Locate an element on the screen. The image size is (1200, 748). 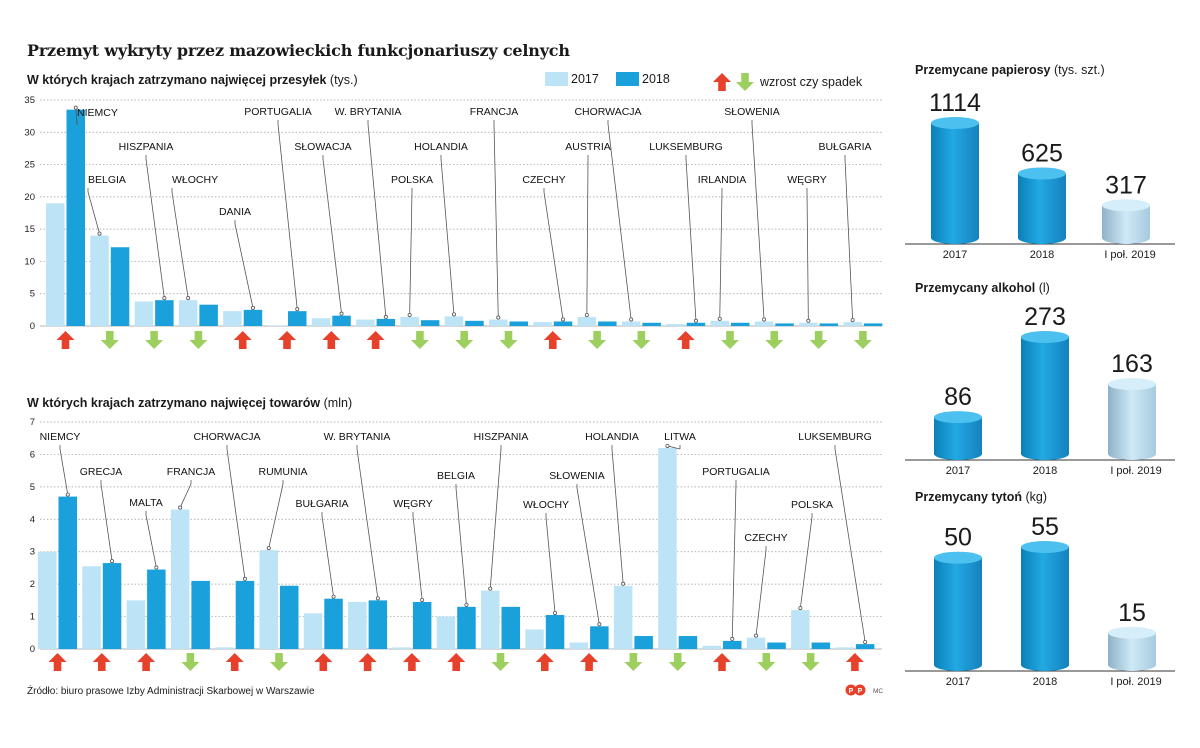
category-label-i-pol-2019: I poł. 2019 is located at coordinates (1135, 682).